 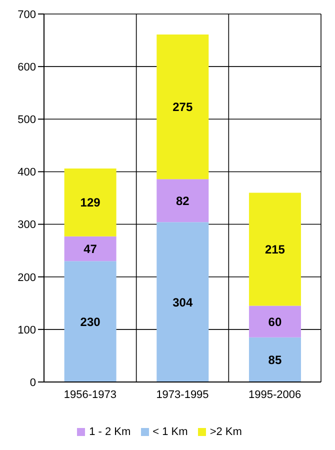 I want to click on data-label: 215, so click(x=275, y=249).